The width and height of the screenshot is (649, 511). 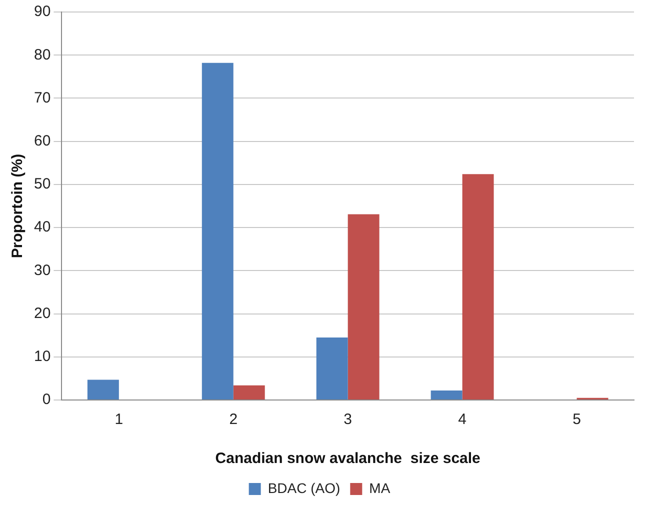 I want to click on y-tick-label: 60, so click(x=42, y=141).